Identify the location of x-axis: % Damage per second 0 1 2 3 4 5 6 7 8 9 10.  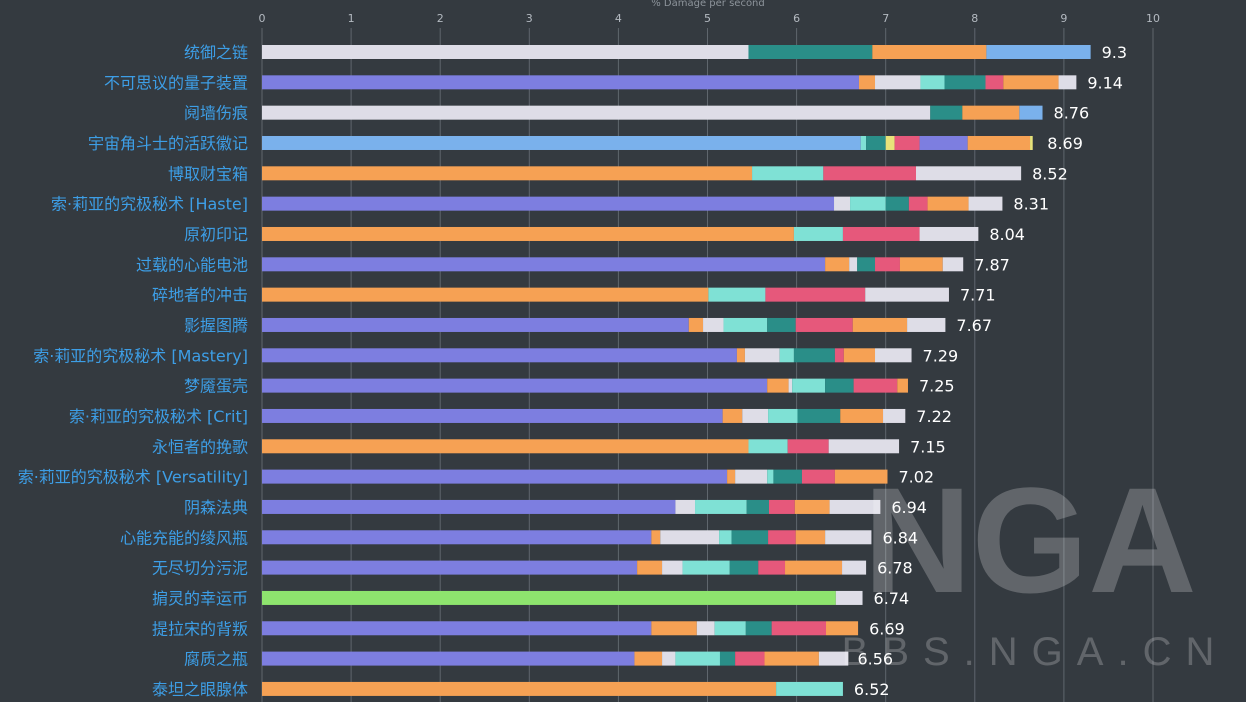
(710, 12).